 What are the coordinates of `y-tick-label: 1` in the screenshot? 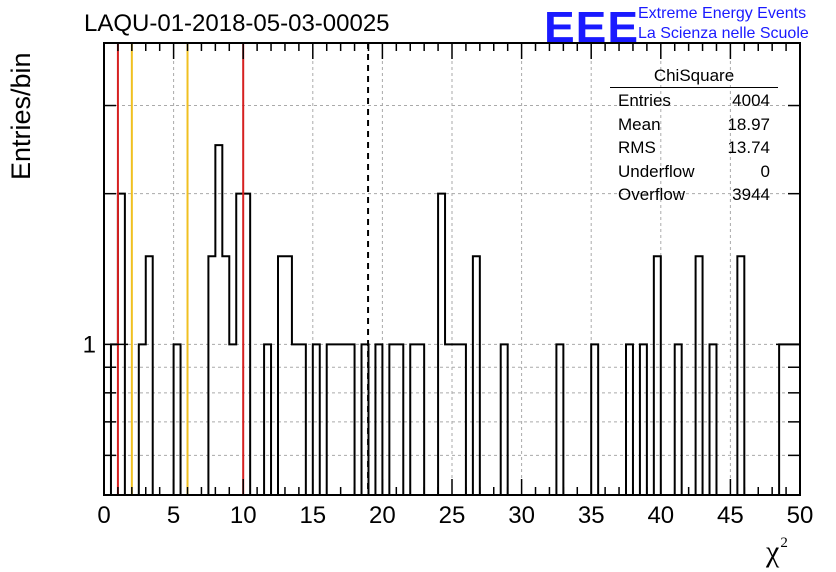 It's located at (89, 344).